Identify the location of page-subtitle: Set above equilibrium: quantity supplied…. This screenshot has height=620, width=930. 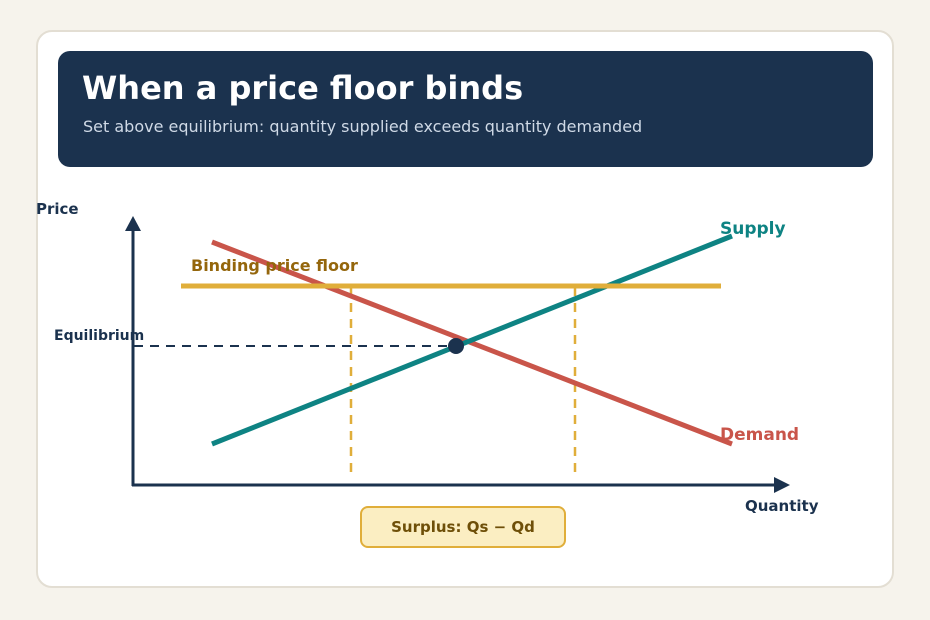
(363, 126).